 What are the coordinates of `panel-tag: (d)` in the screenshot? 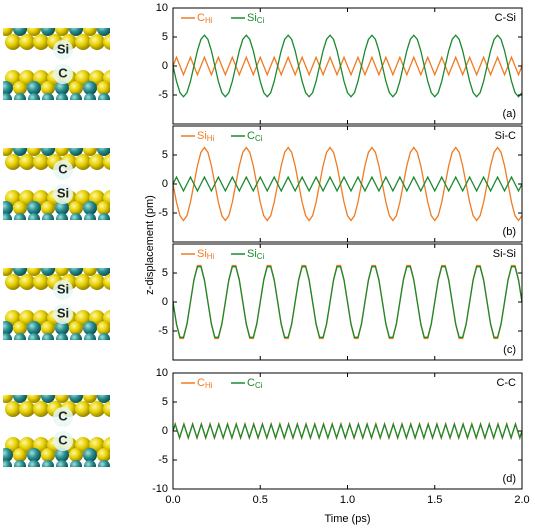 It's located at (509, 479).